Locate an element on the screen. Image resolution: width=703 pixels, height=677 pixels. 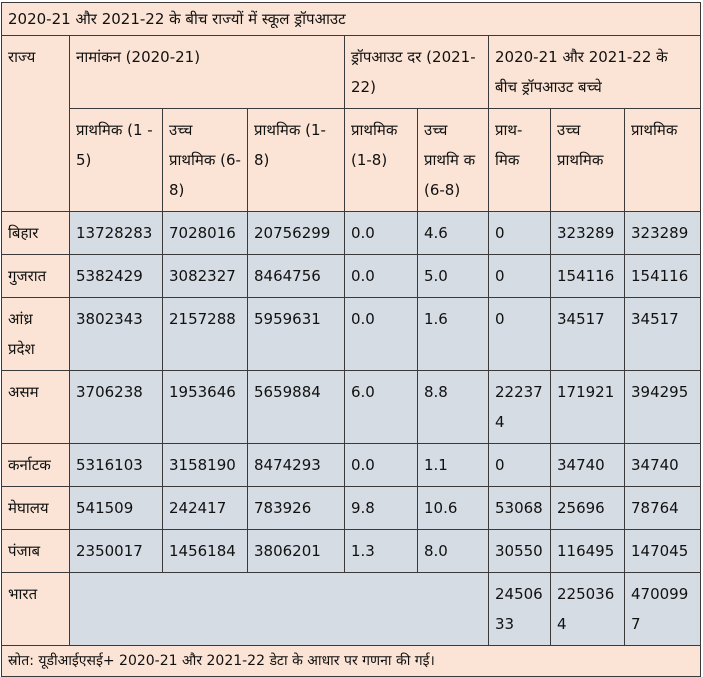
cell-enr-primary: 5316103 is located at coordinates (116, 465).